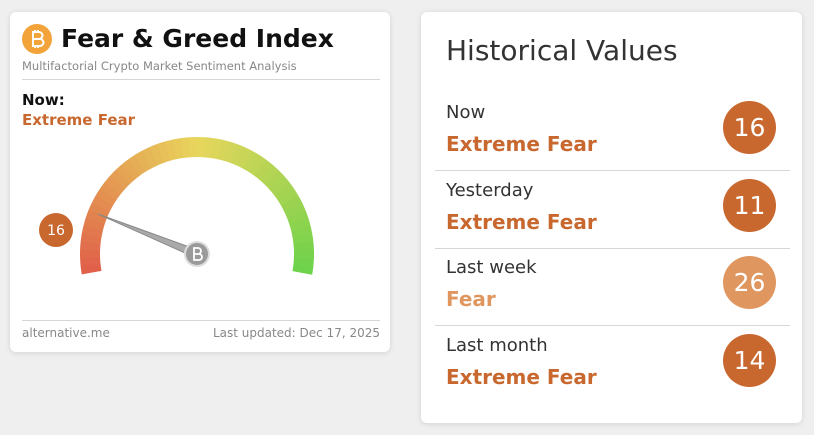  Describe the element at coordinates (749, 360) in the screenshot. I see `row-value: 14` at that location.